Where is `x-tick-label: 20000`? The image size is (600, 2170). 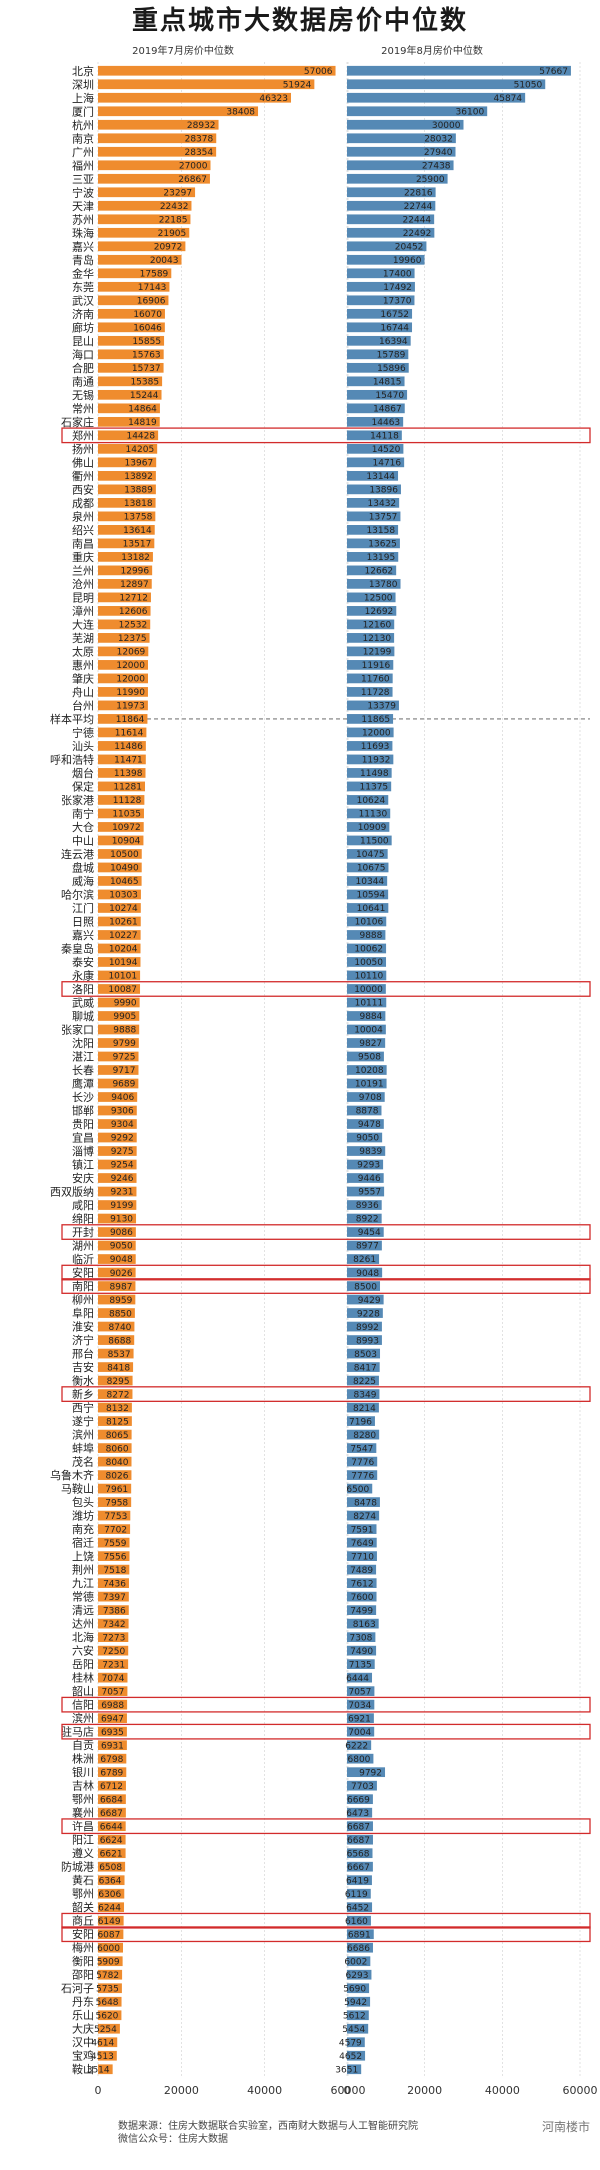 x-tick-label: 20000 is located at coordinates (424, 2090).